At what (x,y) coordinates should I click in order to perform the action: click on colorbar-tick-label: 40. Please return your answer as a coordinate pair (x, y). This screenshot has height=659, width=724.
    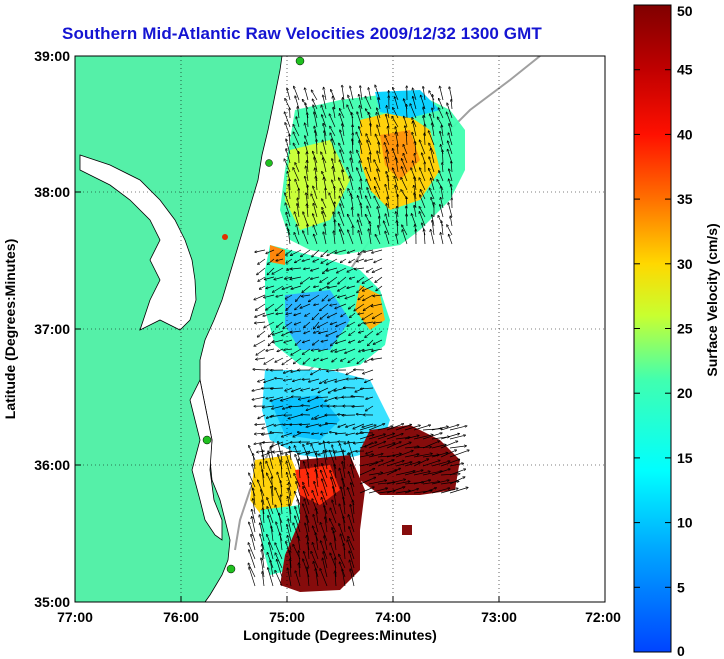
    Looking at the image, I should click on (685, 134).